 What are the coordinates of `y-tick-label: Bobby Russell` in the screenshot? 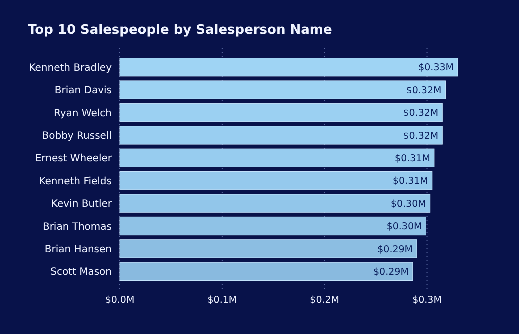 It's located at (77, 136).